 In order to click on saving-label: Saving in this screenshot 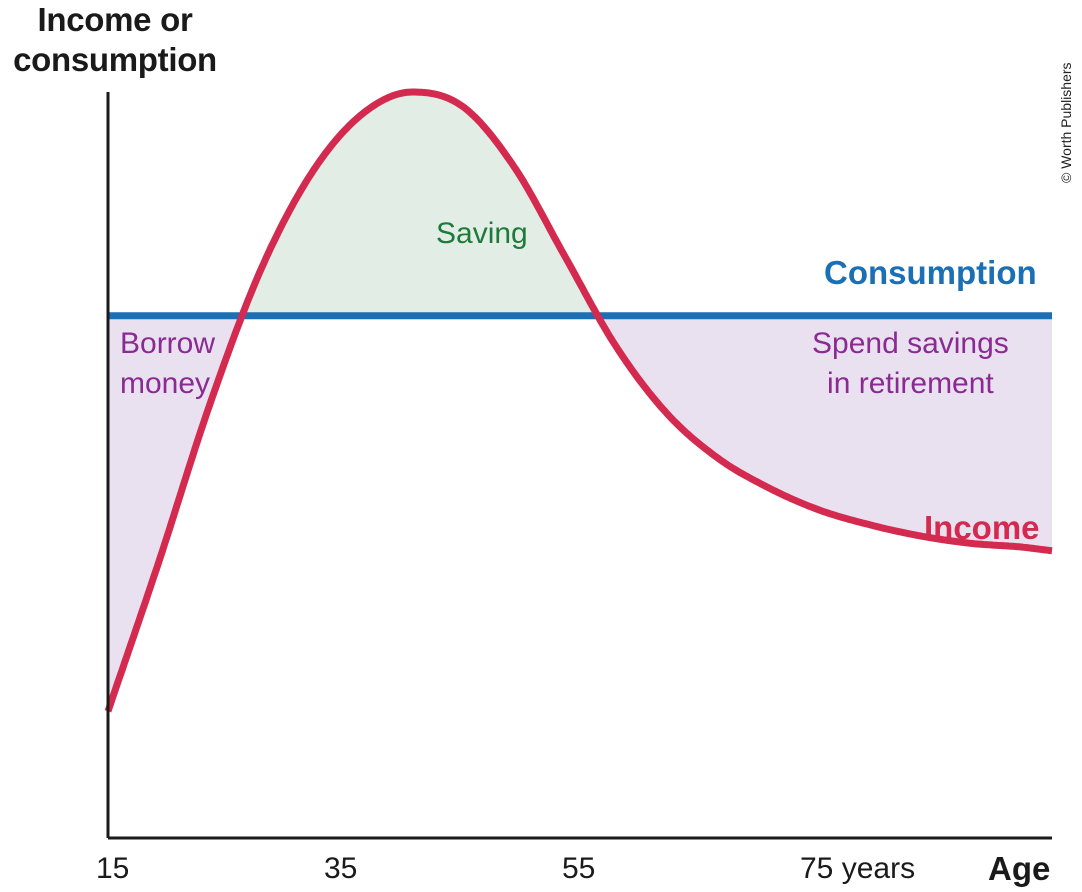, I will do `click(482, 234)`.